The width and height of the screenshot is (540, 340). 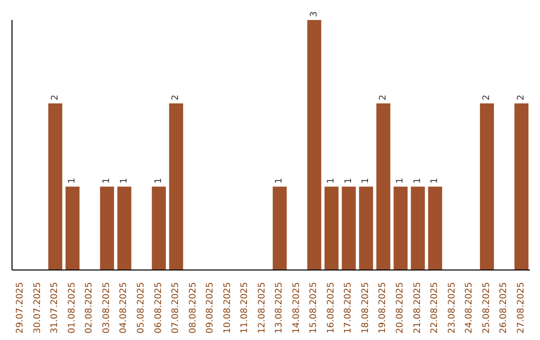 What do you see at coordinates (383, 308) in the screenshot?
I see `x-tick-label: 19.08.2025` at bounding box center [383, 308].